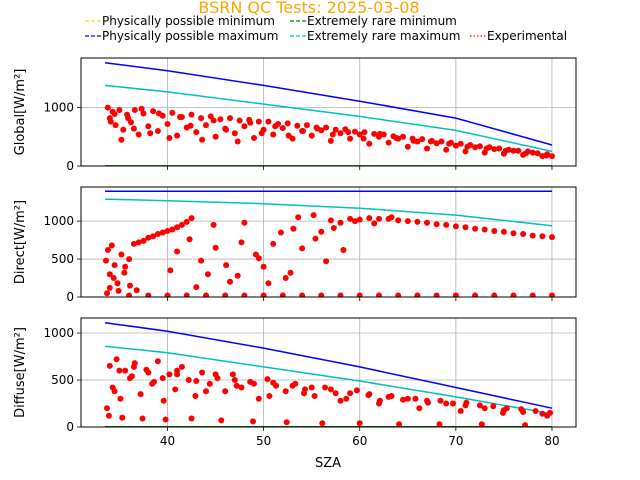 Image resolution: width=640 pixels, height=480 pixels. What do you see at coordinates (70, 427) in the screenshot?
I see `y-tick-label: 0` at bounding box center [70, 427].